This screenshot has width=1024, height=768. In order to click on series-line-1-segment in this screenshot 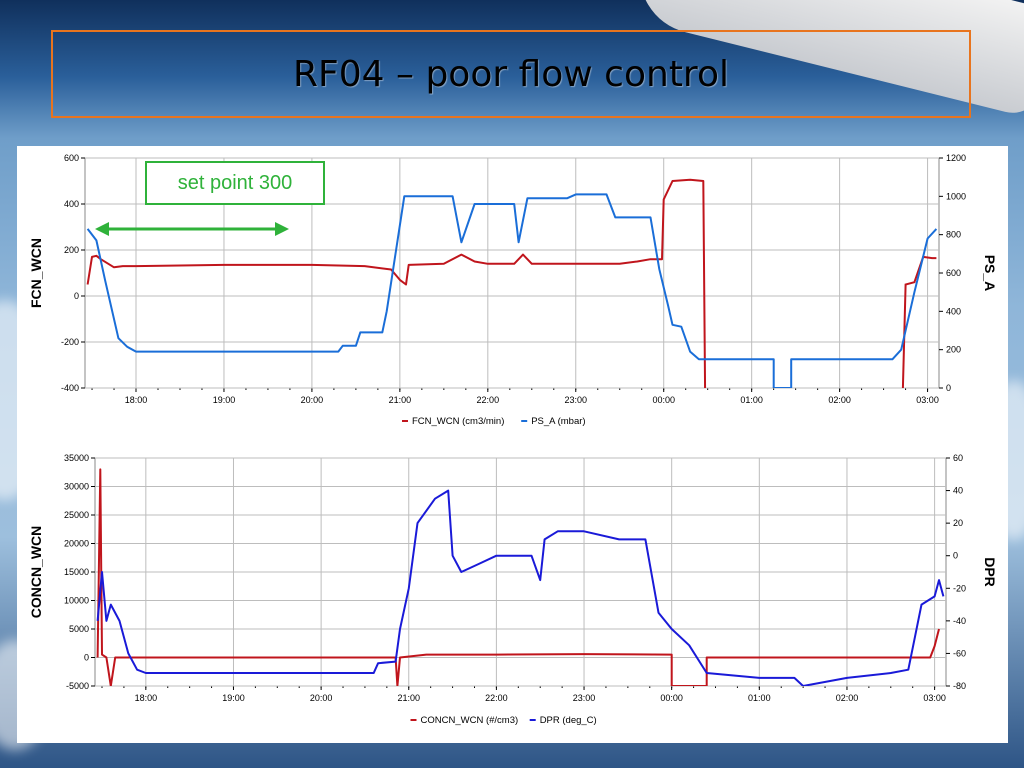, I will do `click(919, 321)`.